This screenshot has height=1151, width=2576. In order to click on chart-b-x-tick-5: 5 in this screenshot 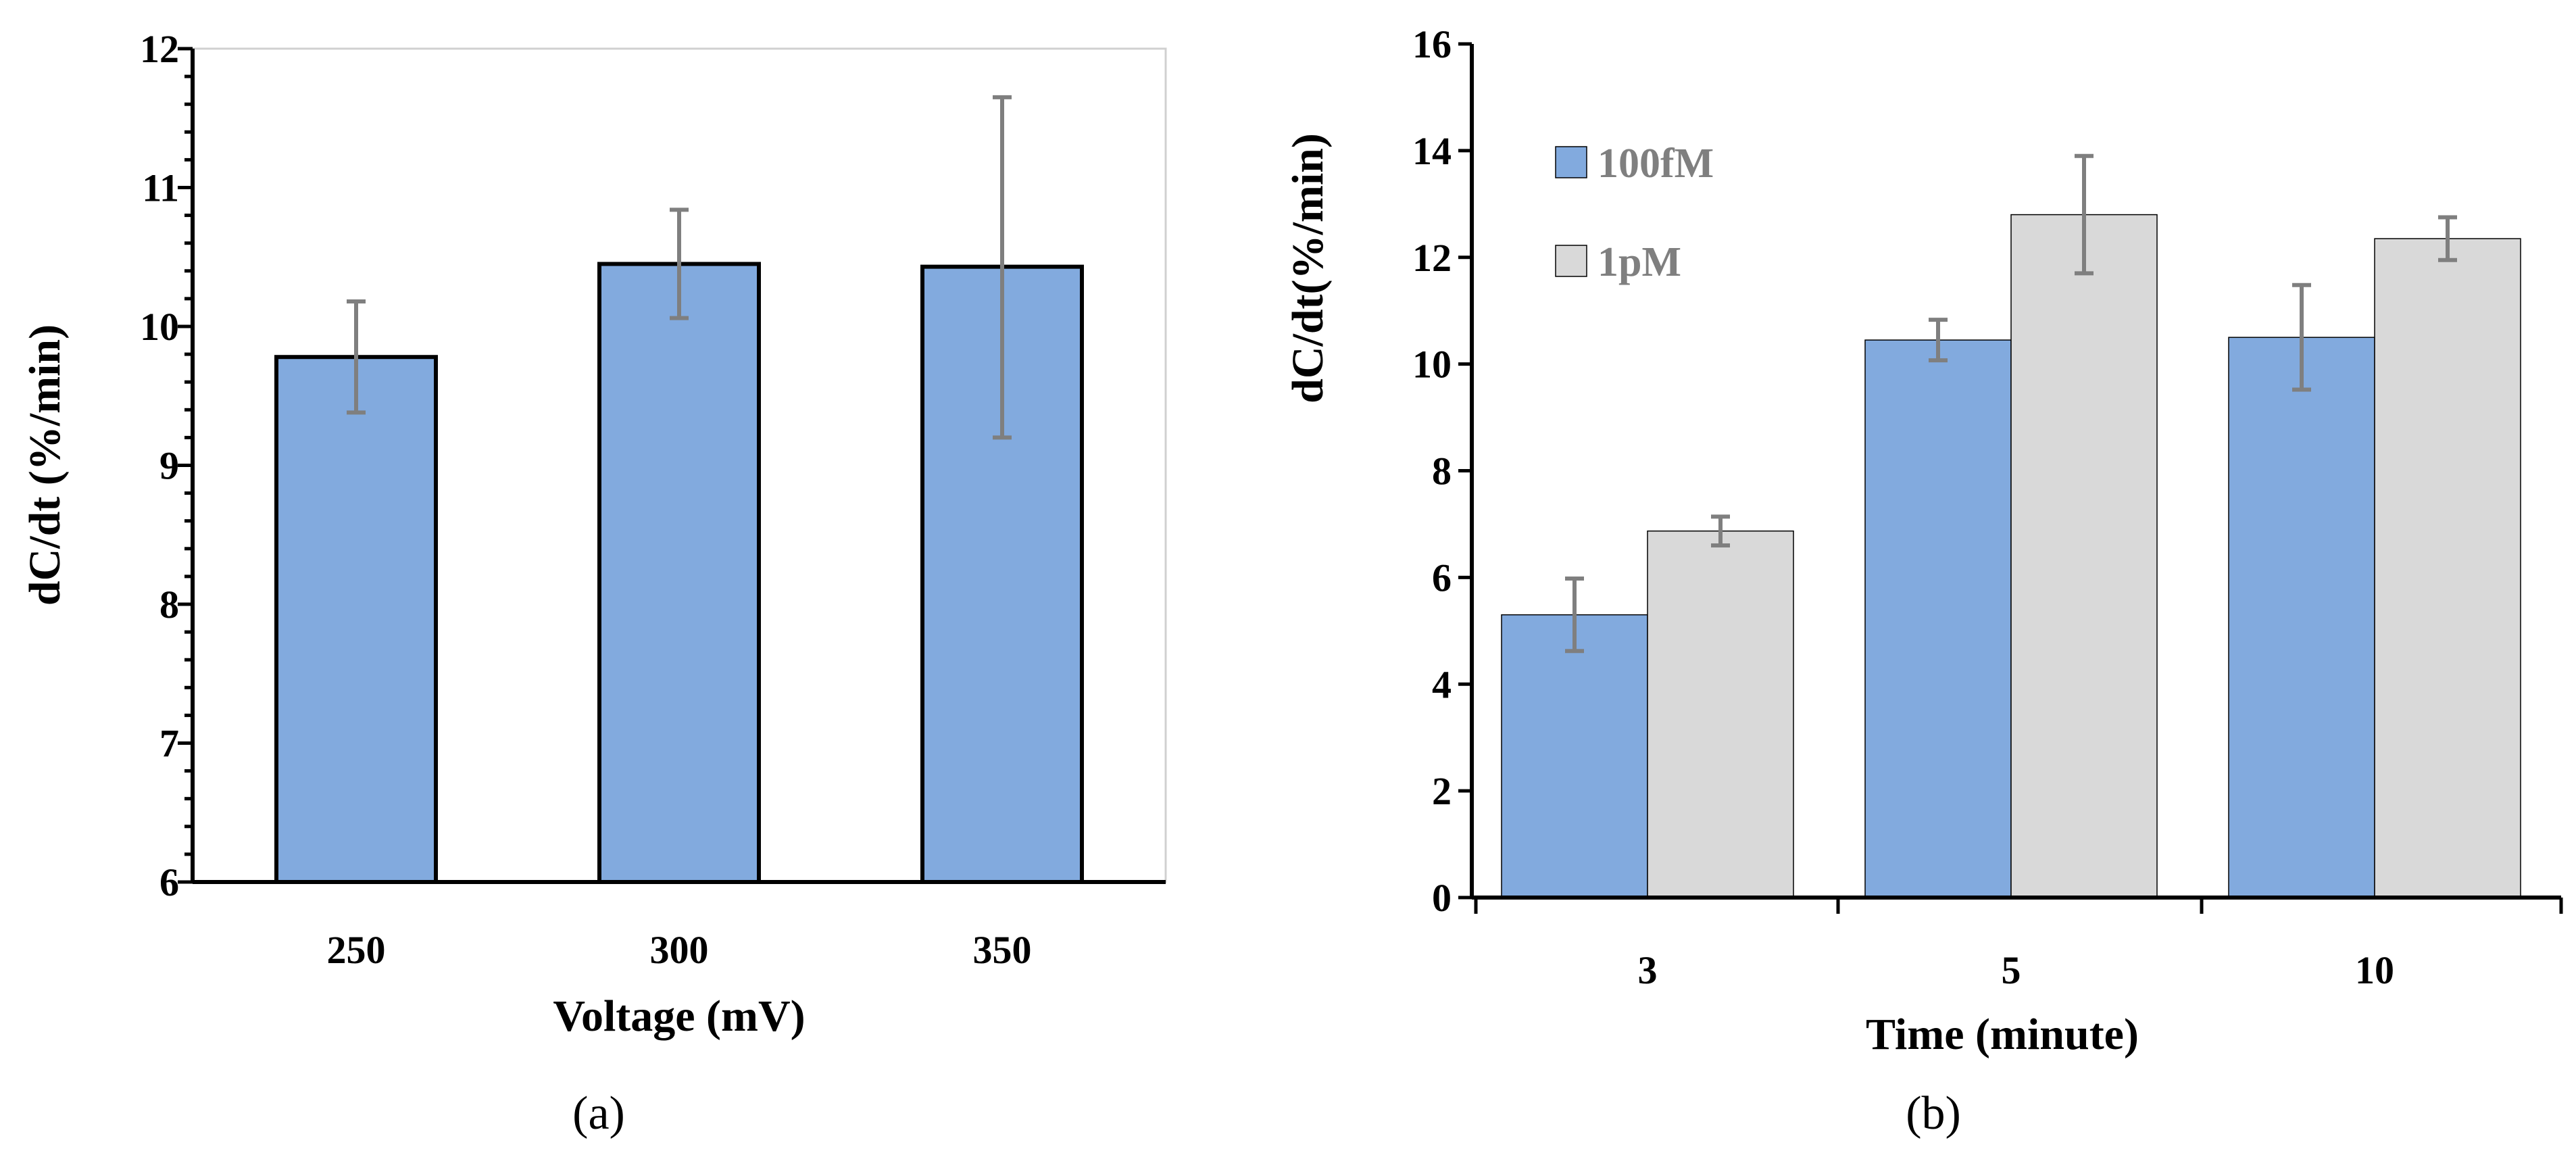, I will do `click(2012, 970)`.